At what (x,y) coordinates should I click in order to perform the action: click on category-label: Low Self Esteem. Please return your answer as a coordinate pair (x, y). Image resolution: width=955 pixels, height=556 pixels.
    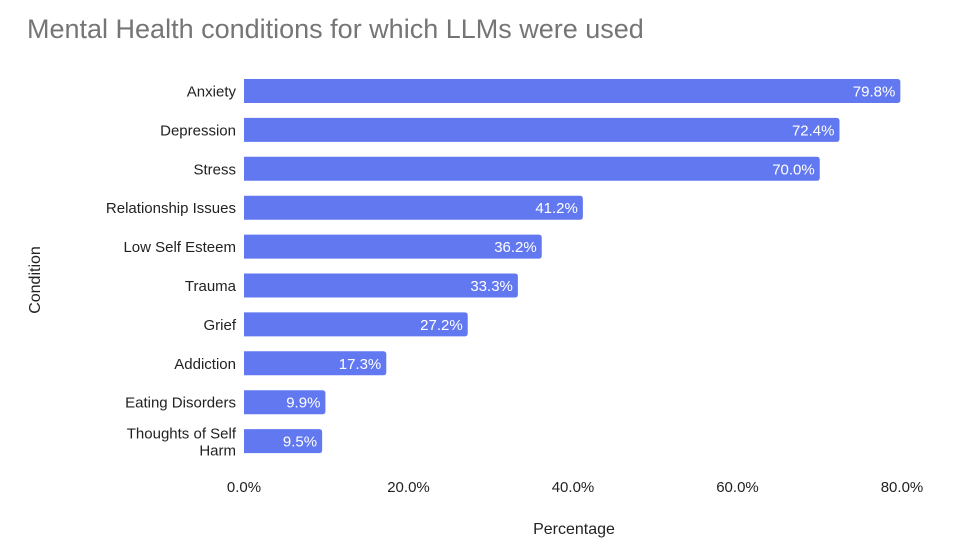
    Looking at the image, I should click on (179, 247).